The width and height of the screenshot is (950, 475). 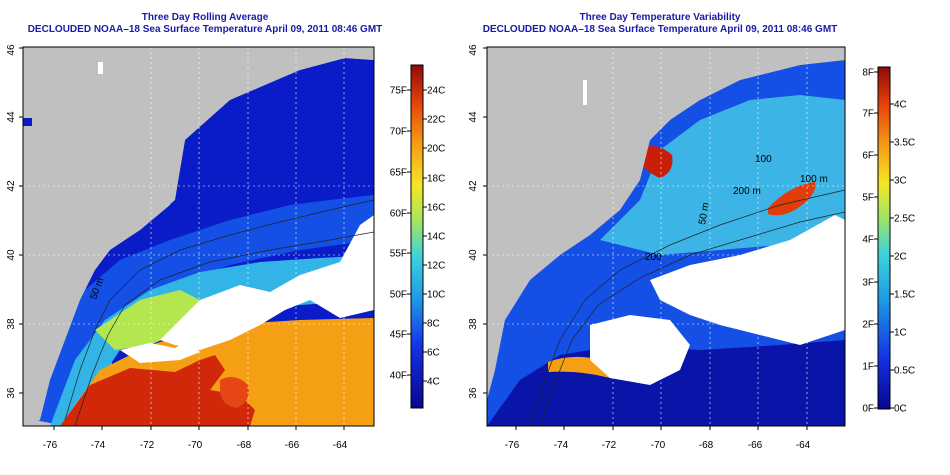 I want to click on right-colorbar-c-label: 2.5C, so click(x=904, y=219).